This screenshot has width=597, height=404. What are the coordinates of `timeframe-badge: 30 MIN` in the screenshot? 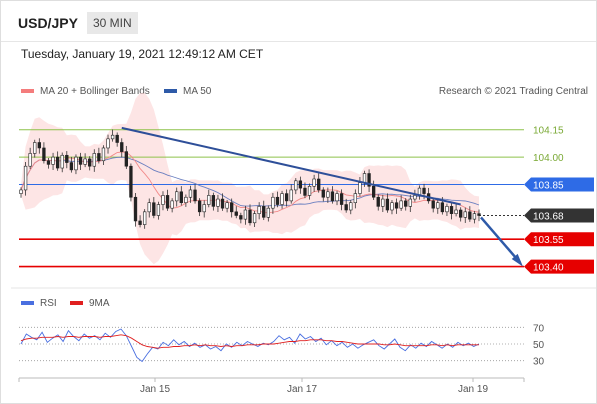 It's located at (112, 23).